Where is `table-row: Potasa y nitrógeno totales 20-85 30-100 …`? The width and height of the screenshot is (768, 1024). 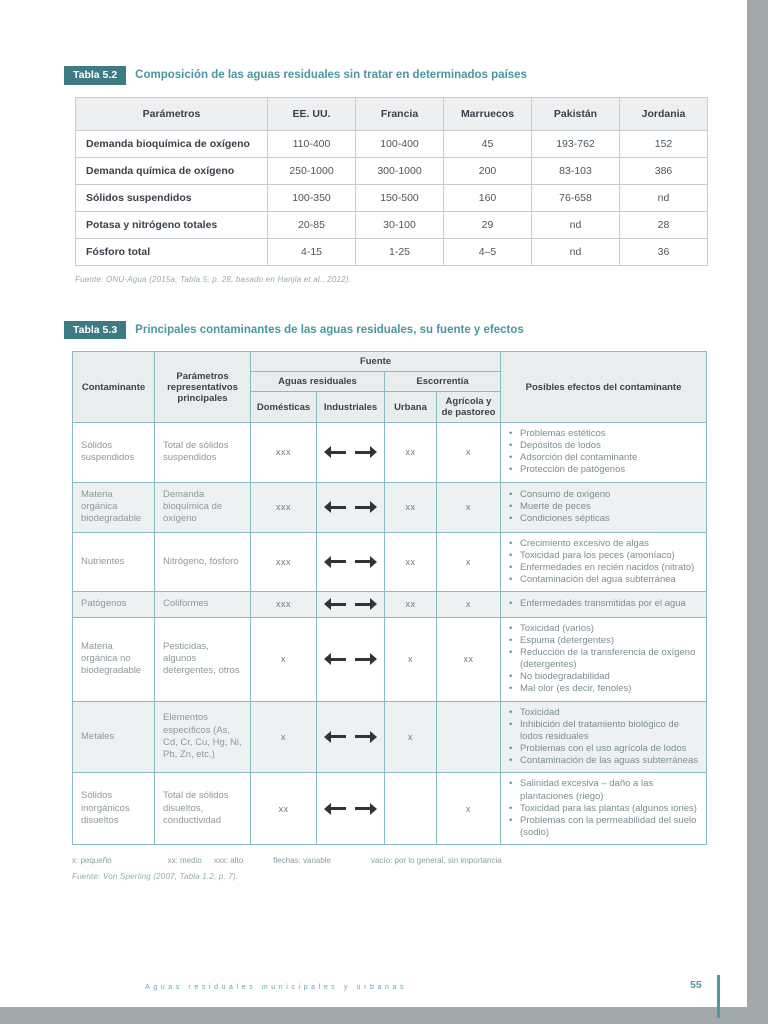 table-row: Potasa y nitrógeno totales 20-85 30-100 … is located at coordinates (391, 224).